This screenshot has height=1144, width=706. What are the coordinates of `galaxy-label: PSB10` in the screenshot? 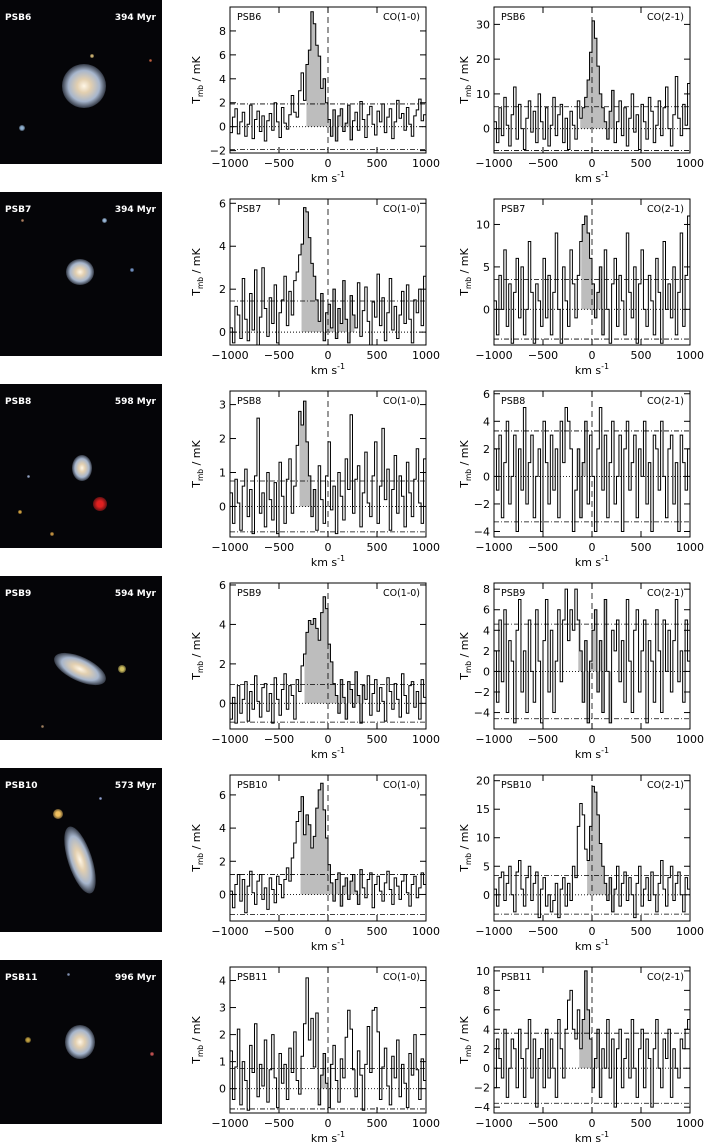 It's located at (21, 786).